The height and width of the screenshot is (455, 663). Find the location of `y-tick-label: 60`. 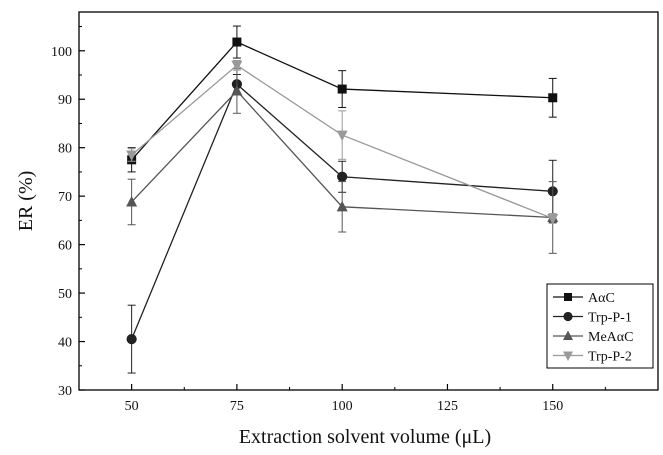

y-tick-label: 60 is located at coordinates (65, 246).